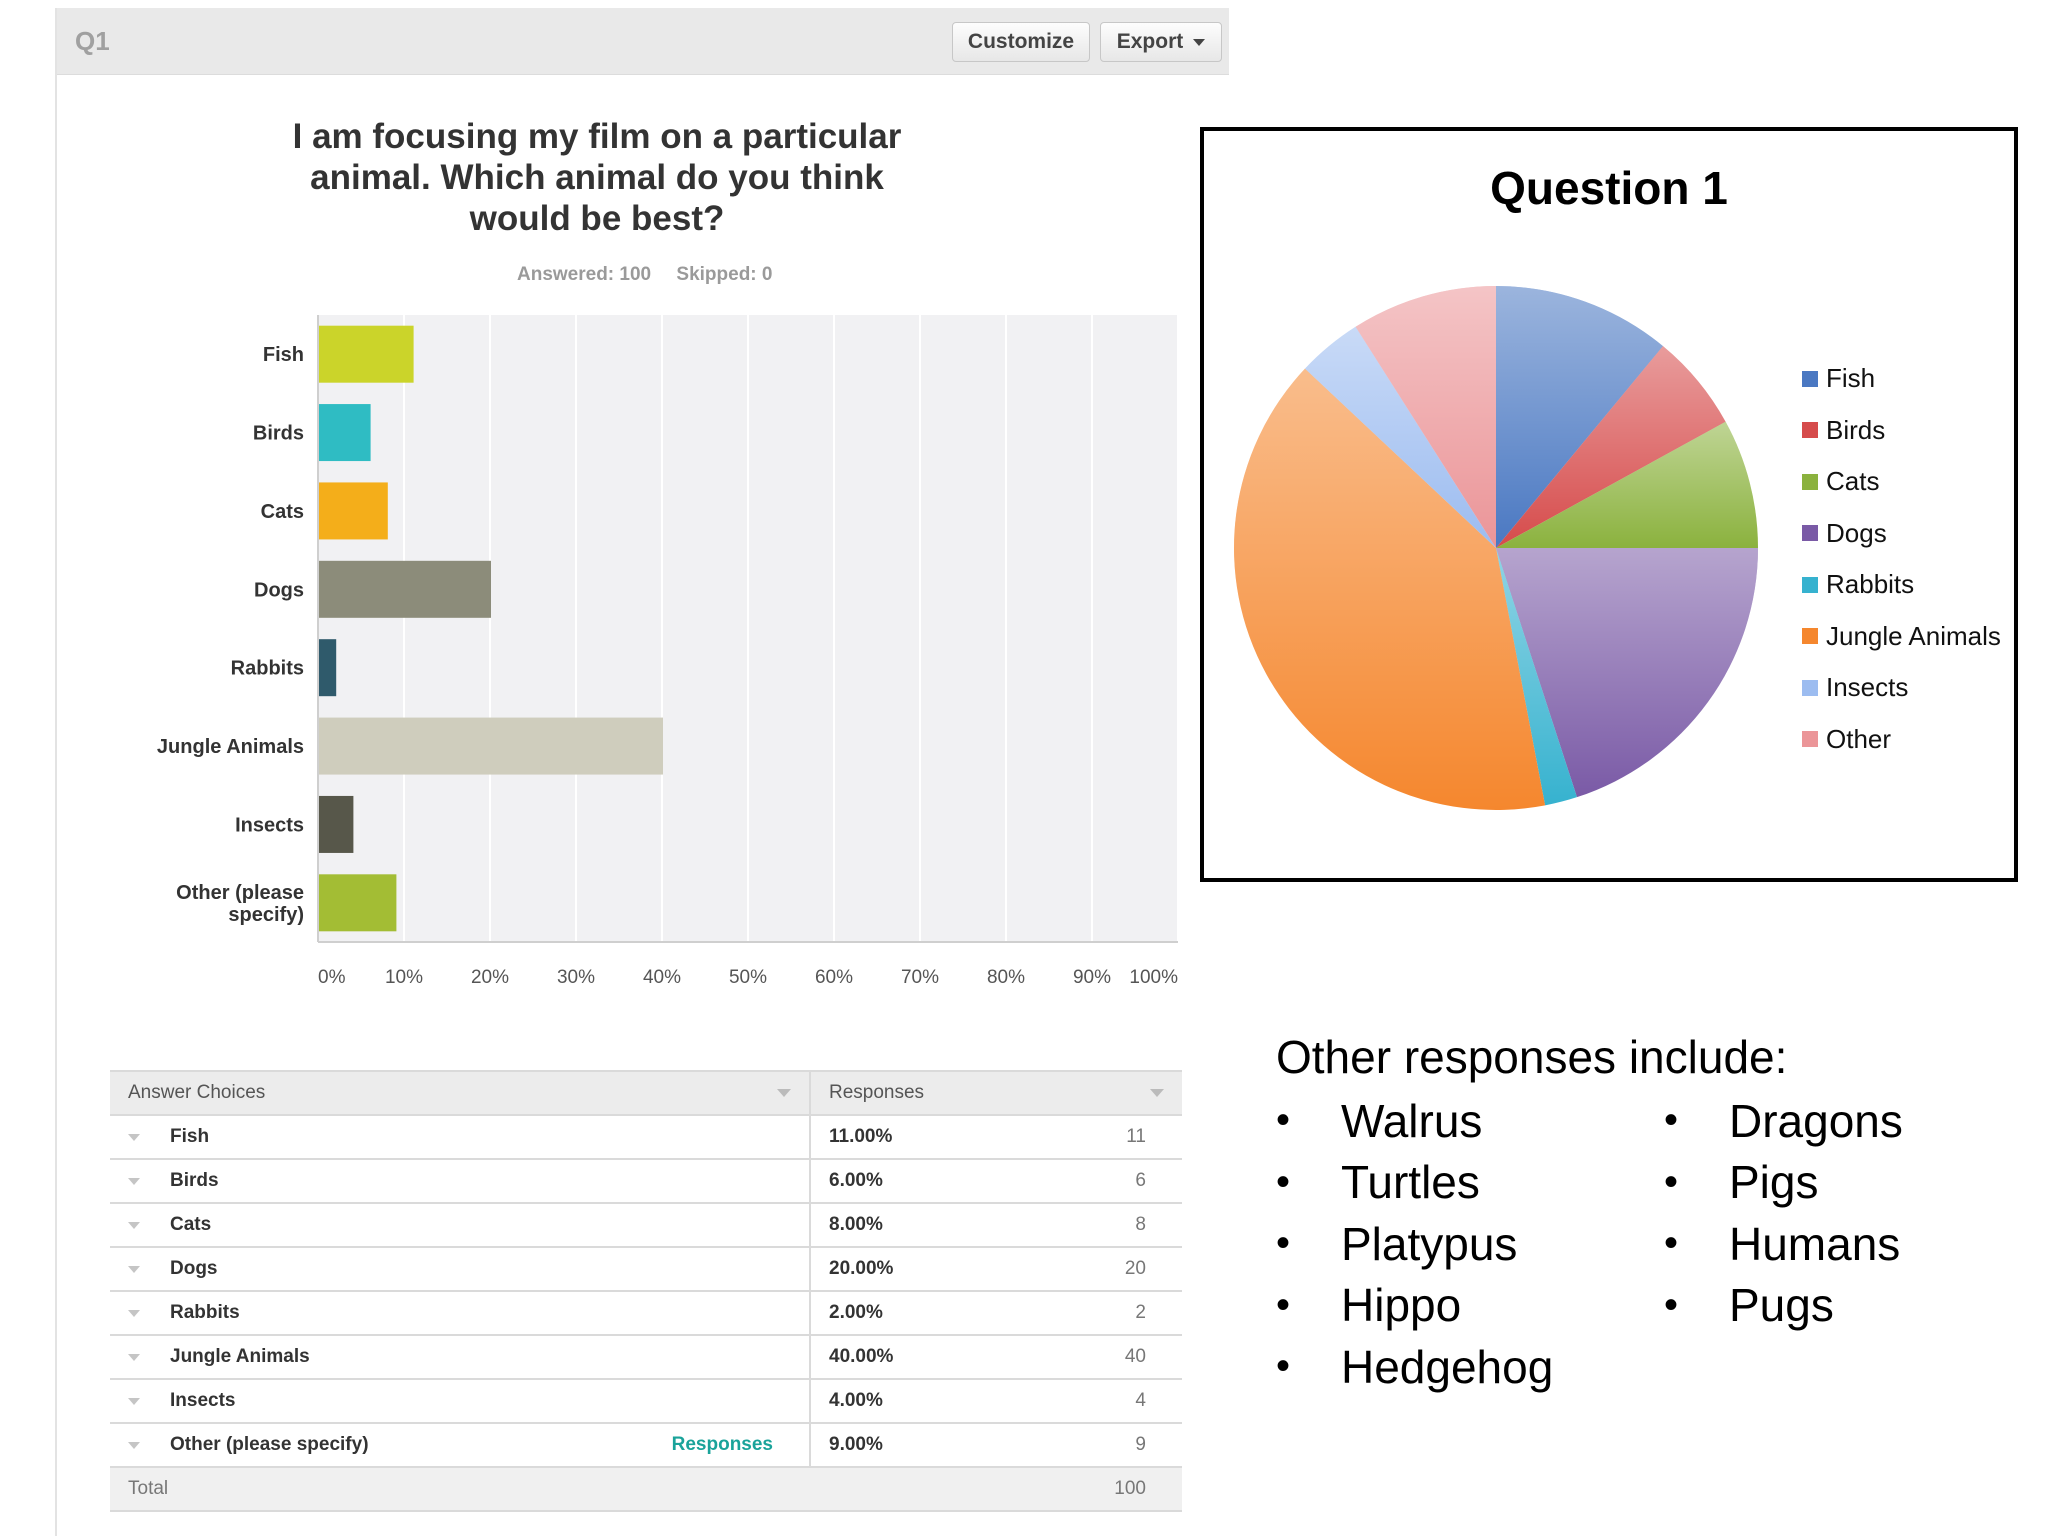 The image size is (2048, 1536). What do you see at coordinates (194, 1180) in the screenshot?
I see `choice-label: Birds` at bounding box center [194, 1180].